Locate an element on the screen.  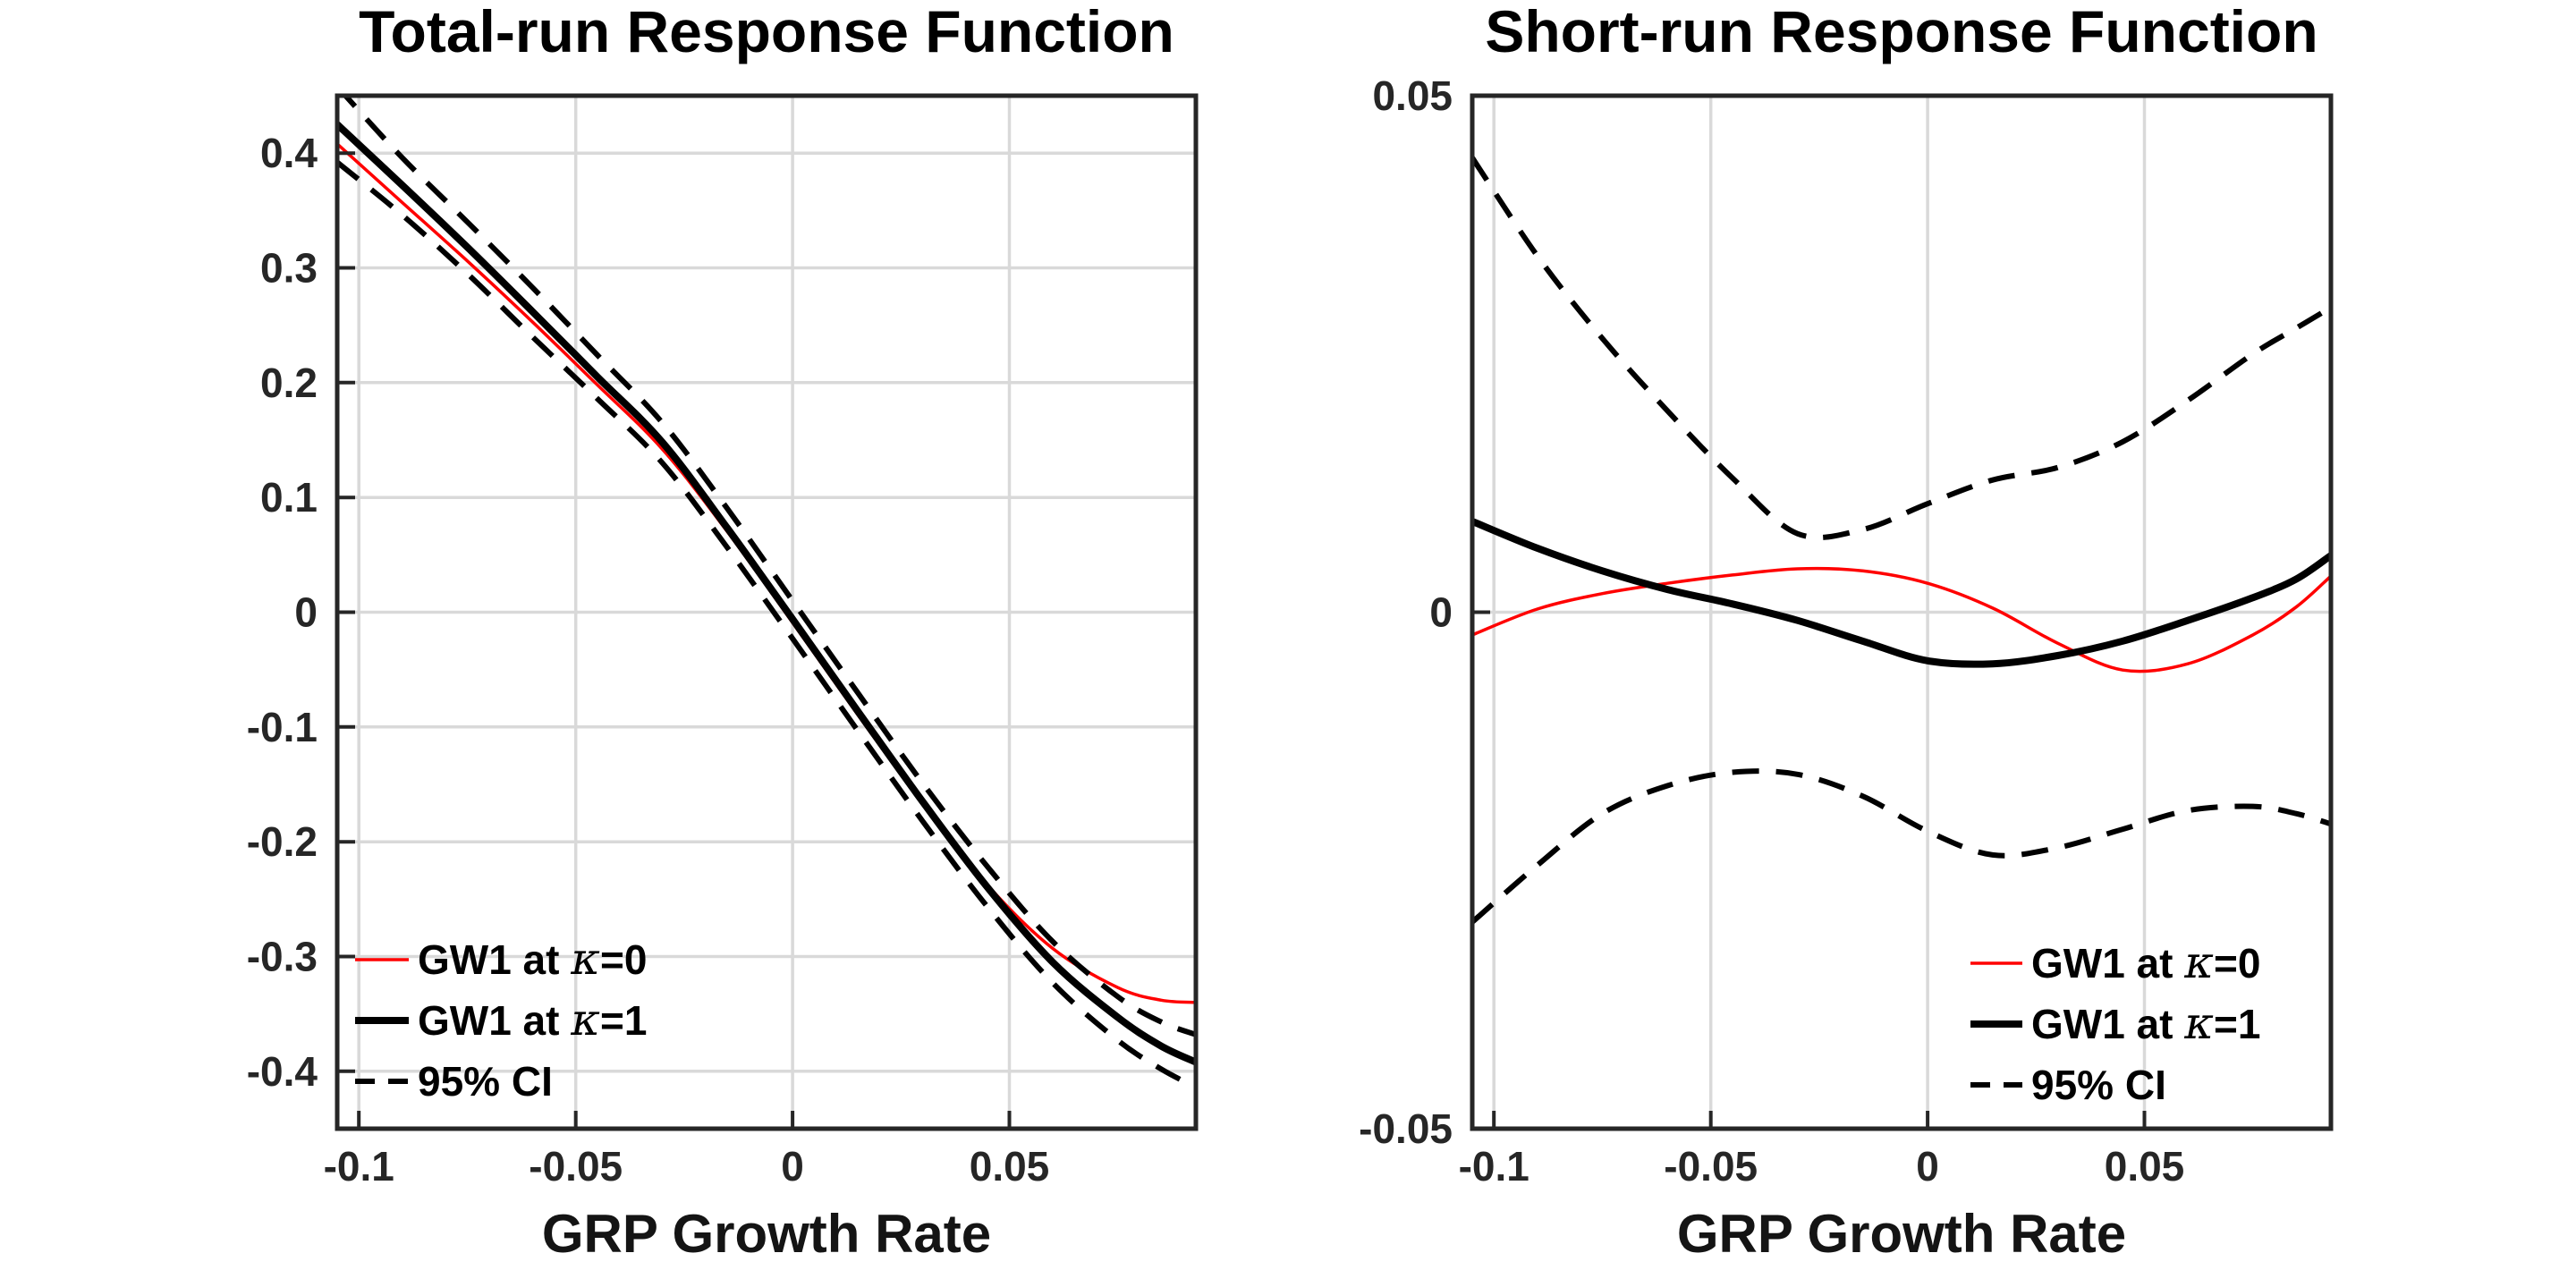
y-tick-label: -0.3 is located at coordinates (282, 957).